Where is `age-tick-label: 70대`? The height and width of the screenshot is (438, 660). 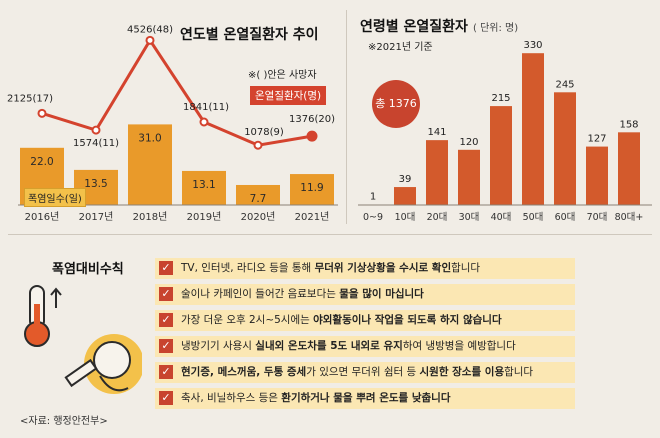 age-tick-label: 70대 is located at coordinates (597, 217).